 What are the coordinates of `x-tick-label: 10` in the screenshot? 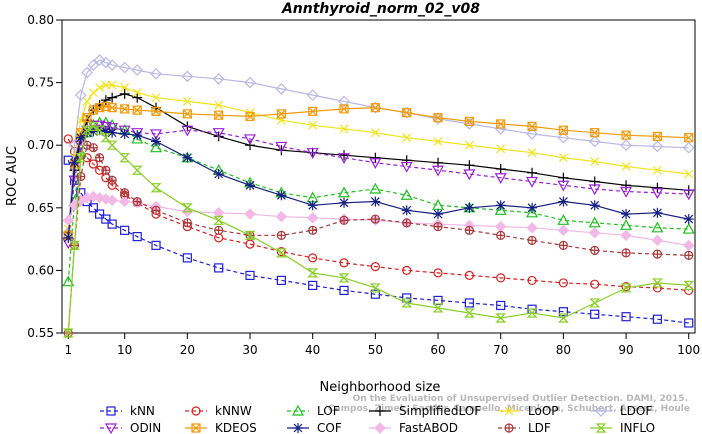 It's located at (124, 350).